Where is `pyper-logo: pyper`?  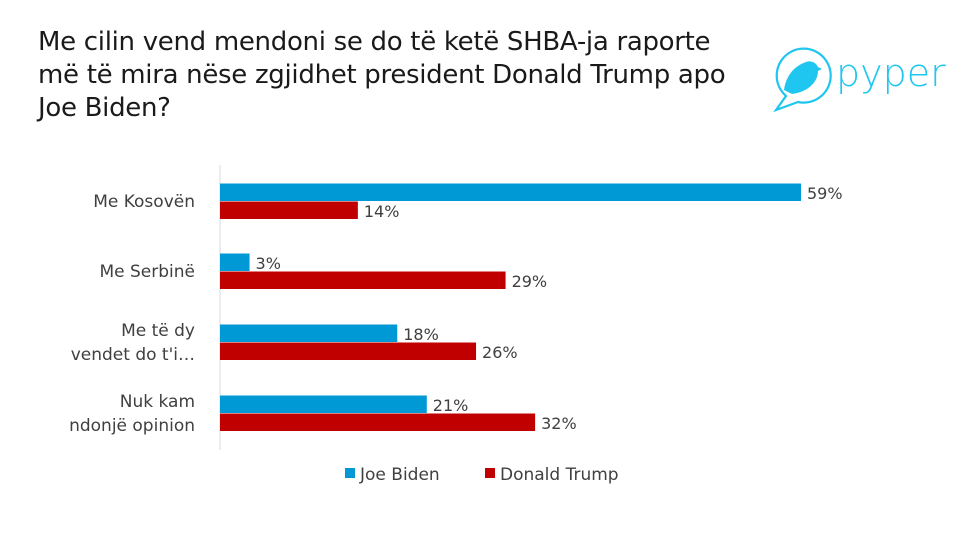
pyper-logo: pyper is located at coordinates (859, 80).